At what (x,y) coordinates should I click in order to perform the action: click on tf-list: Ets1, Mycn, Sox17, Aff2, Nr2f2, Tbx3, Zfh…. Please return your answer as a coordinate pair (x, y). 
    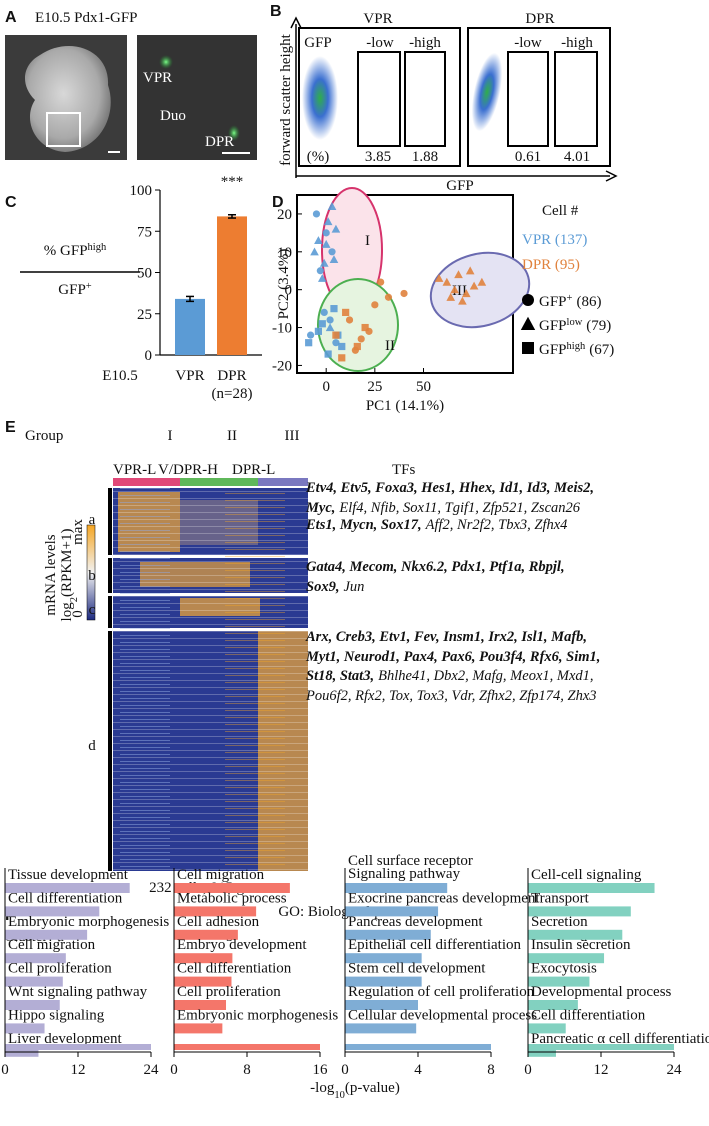
    Looking at the image, I should click on (456, 526).